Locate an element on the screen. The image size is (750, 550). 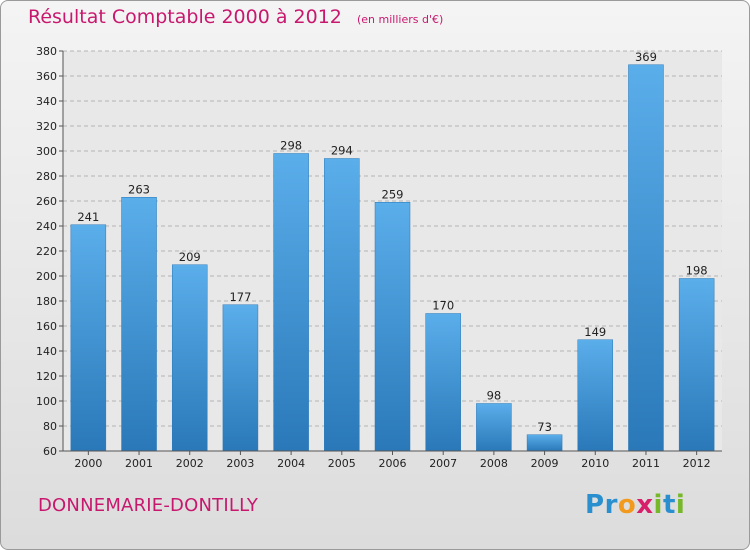
y-tick-label: 240 is located at coordinates (46, 226).